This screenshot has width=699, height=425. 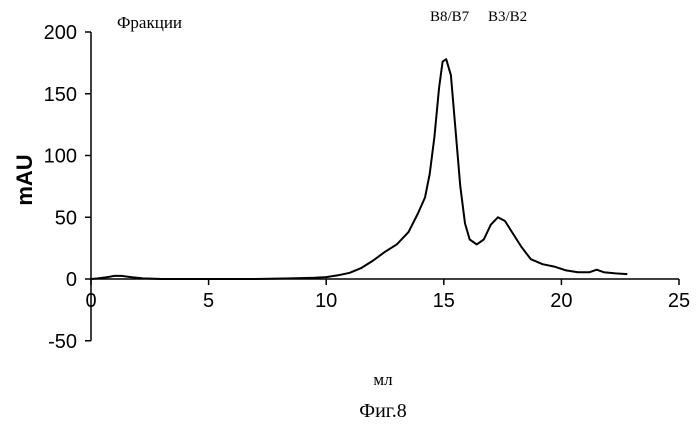 What do you see at coordinates (387, 295) in the screenshot?
I see `x-axis: 0 5 10 15 20 25` at bounding box center [387, 295].